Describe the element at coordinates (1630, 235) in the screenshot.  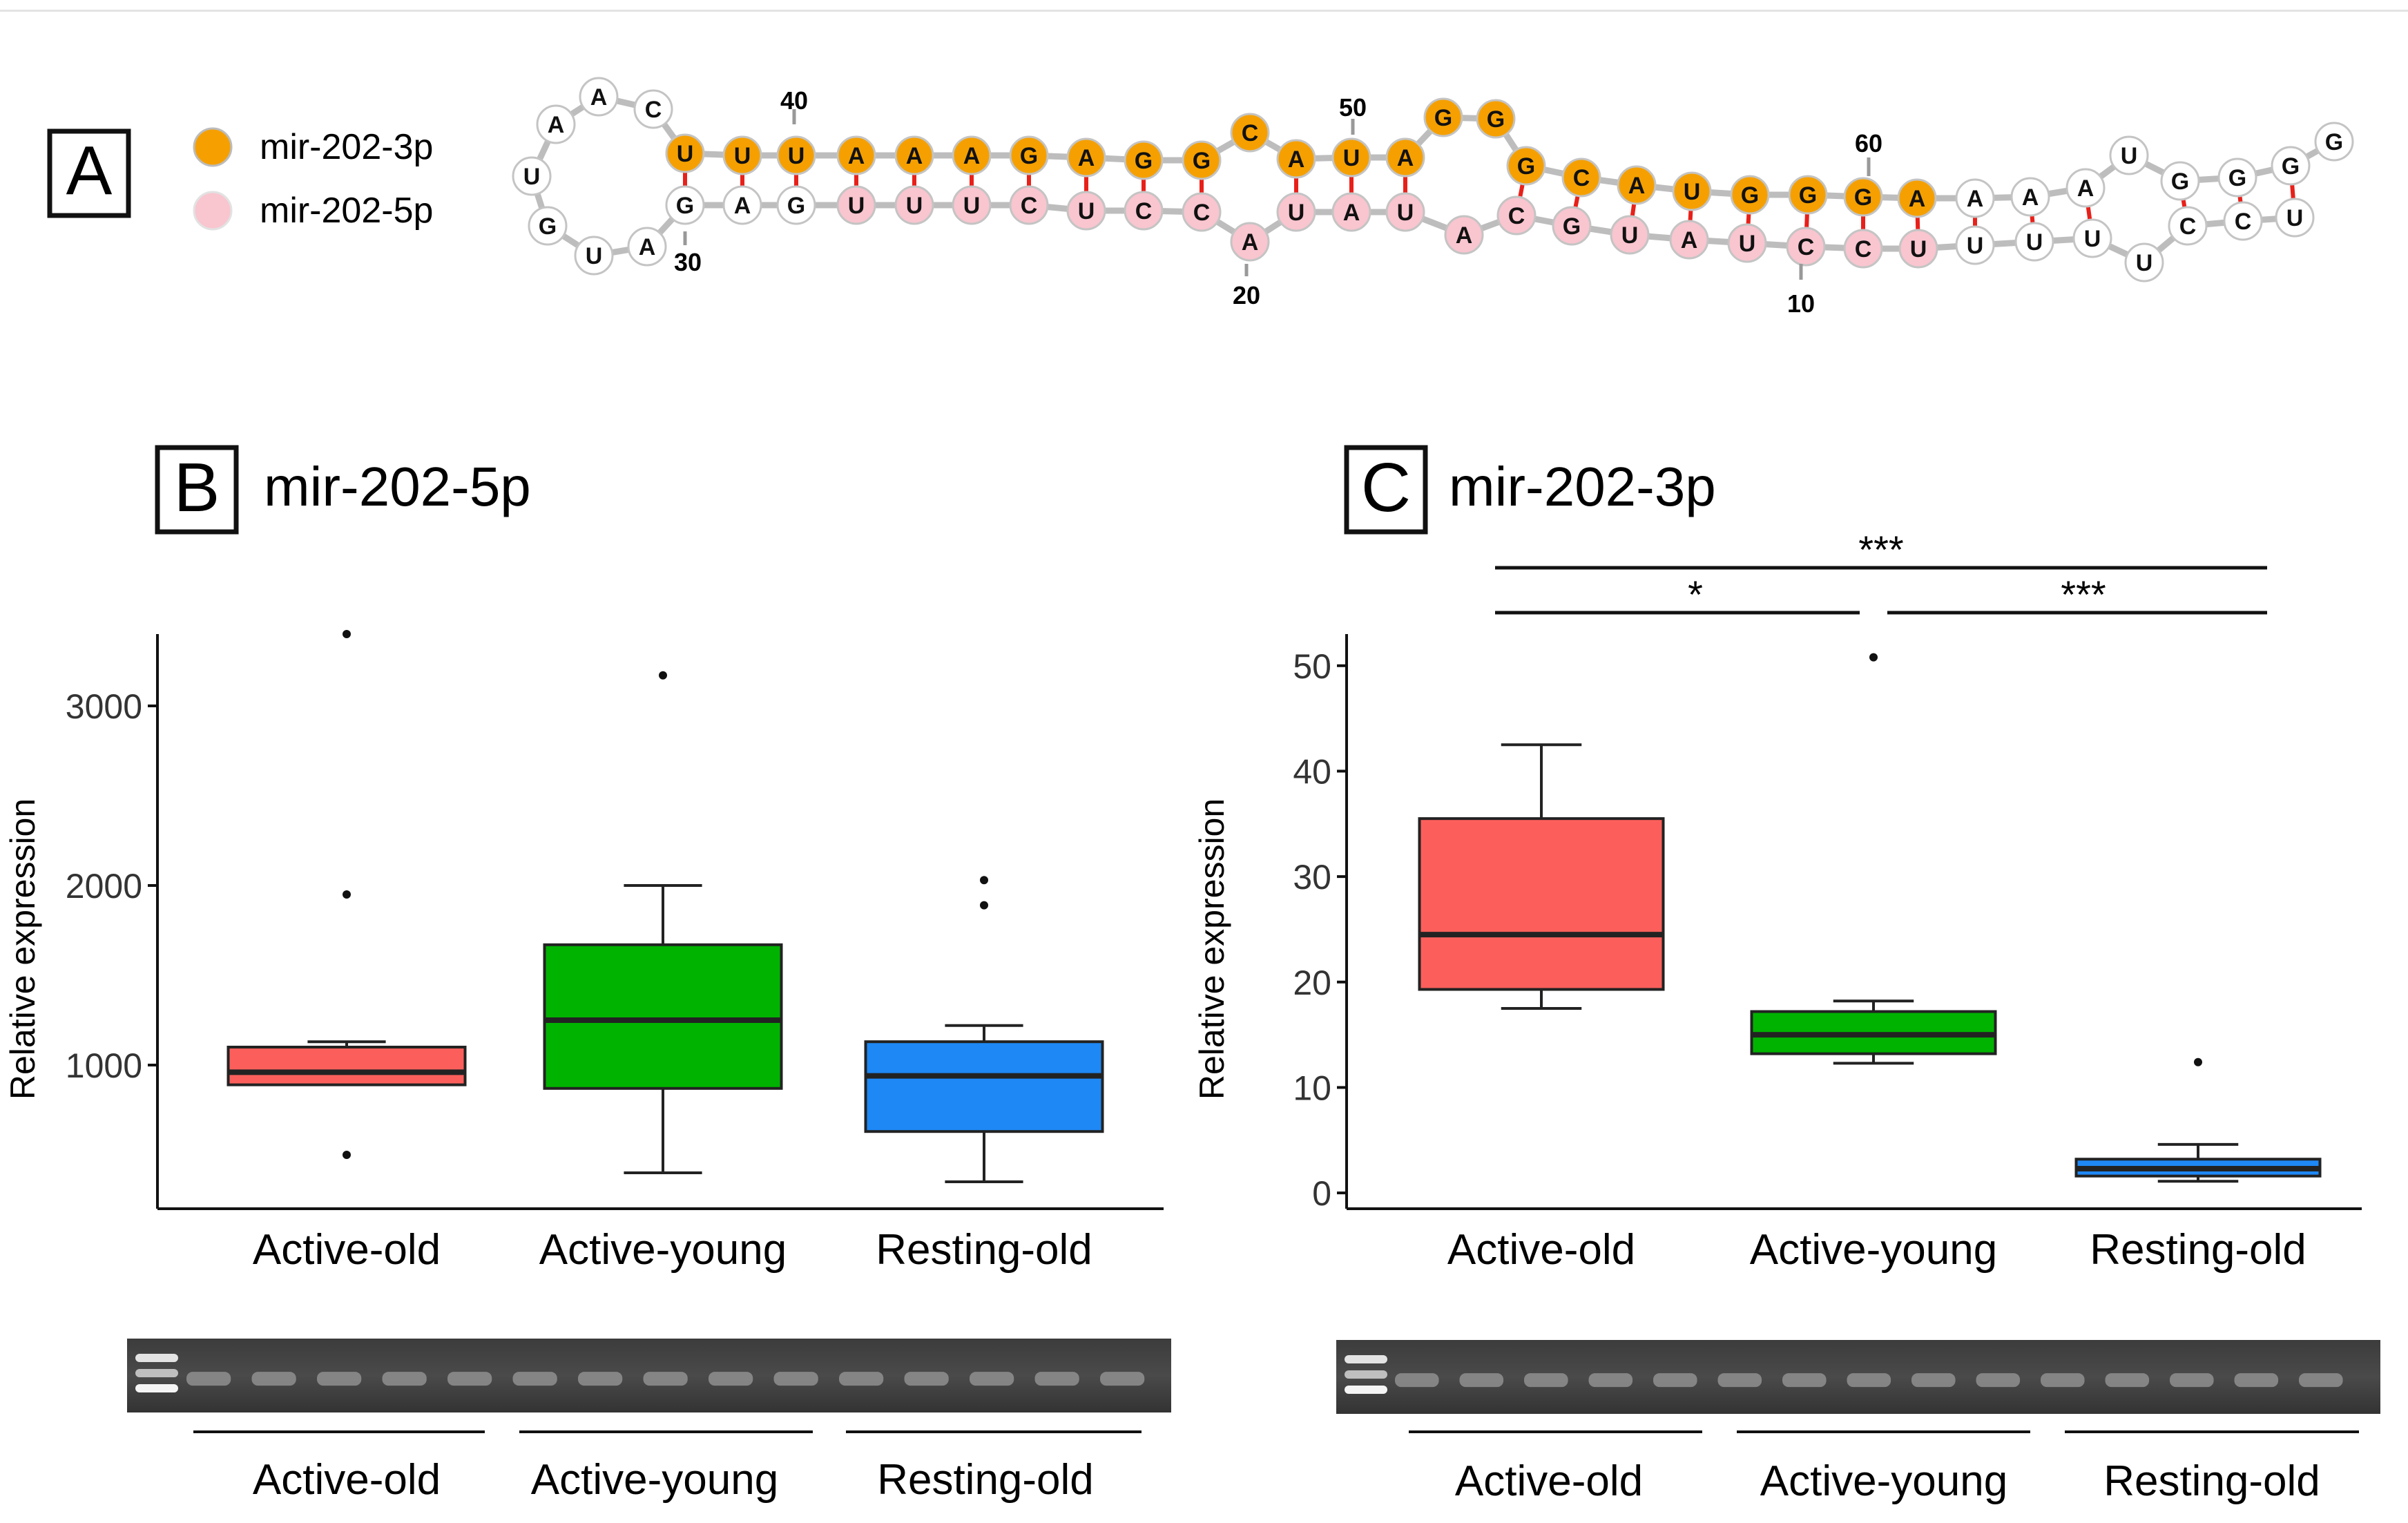
I see `nucleotide-bottom-17: U` at that location.